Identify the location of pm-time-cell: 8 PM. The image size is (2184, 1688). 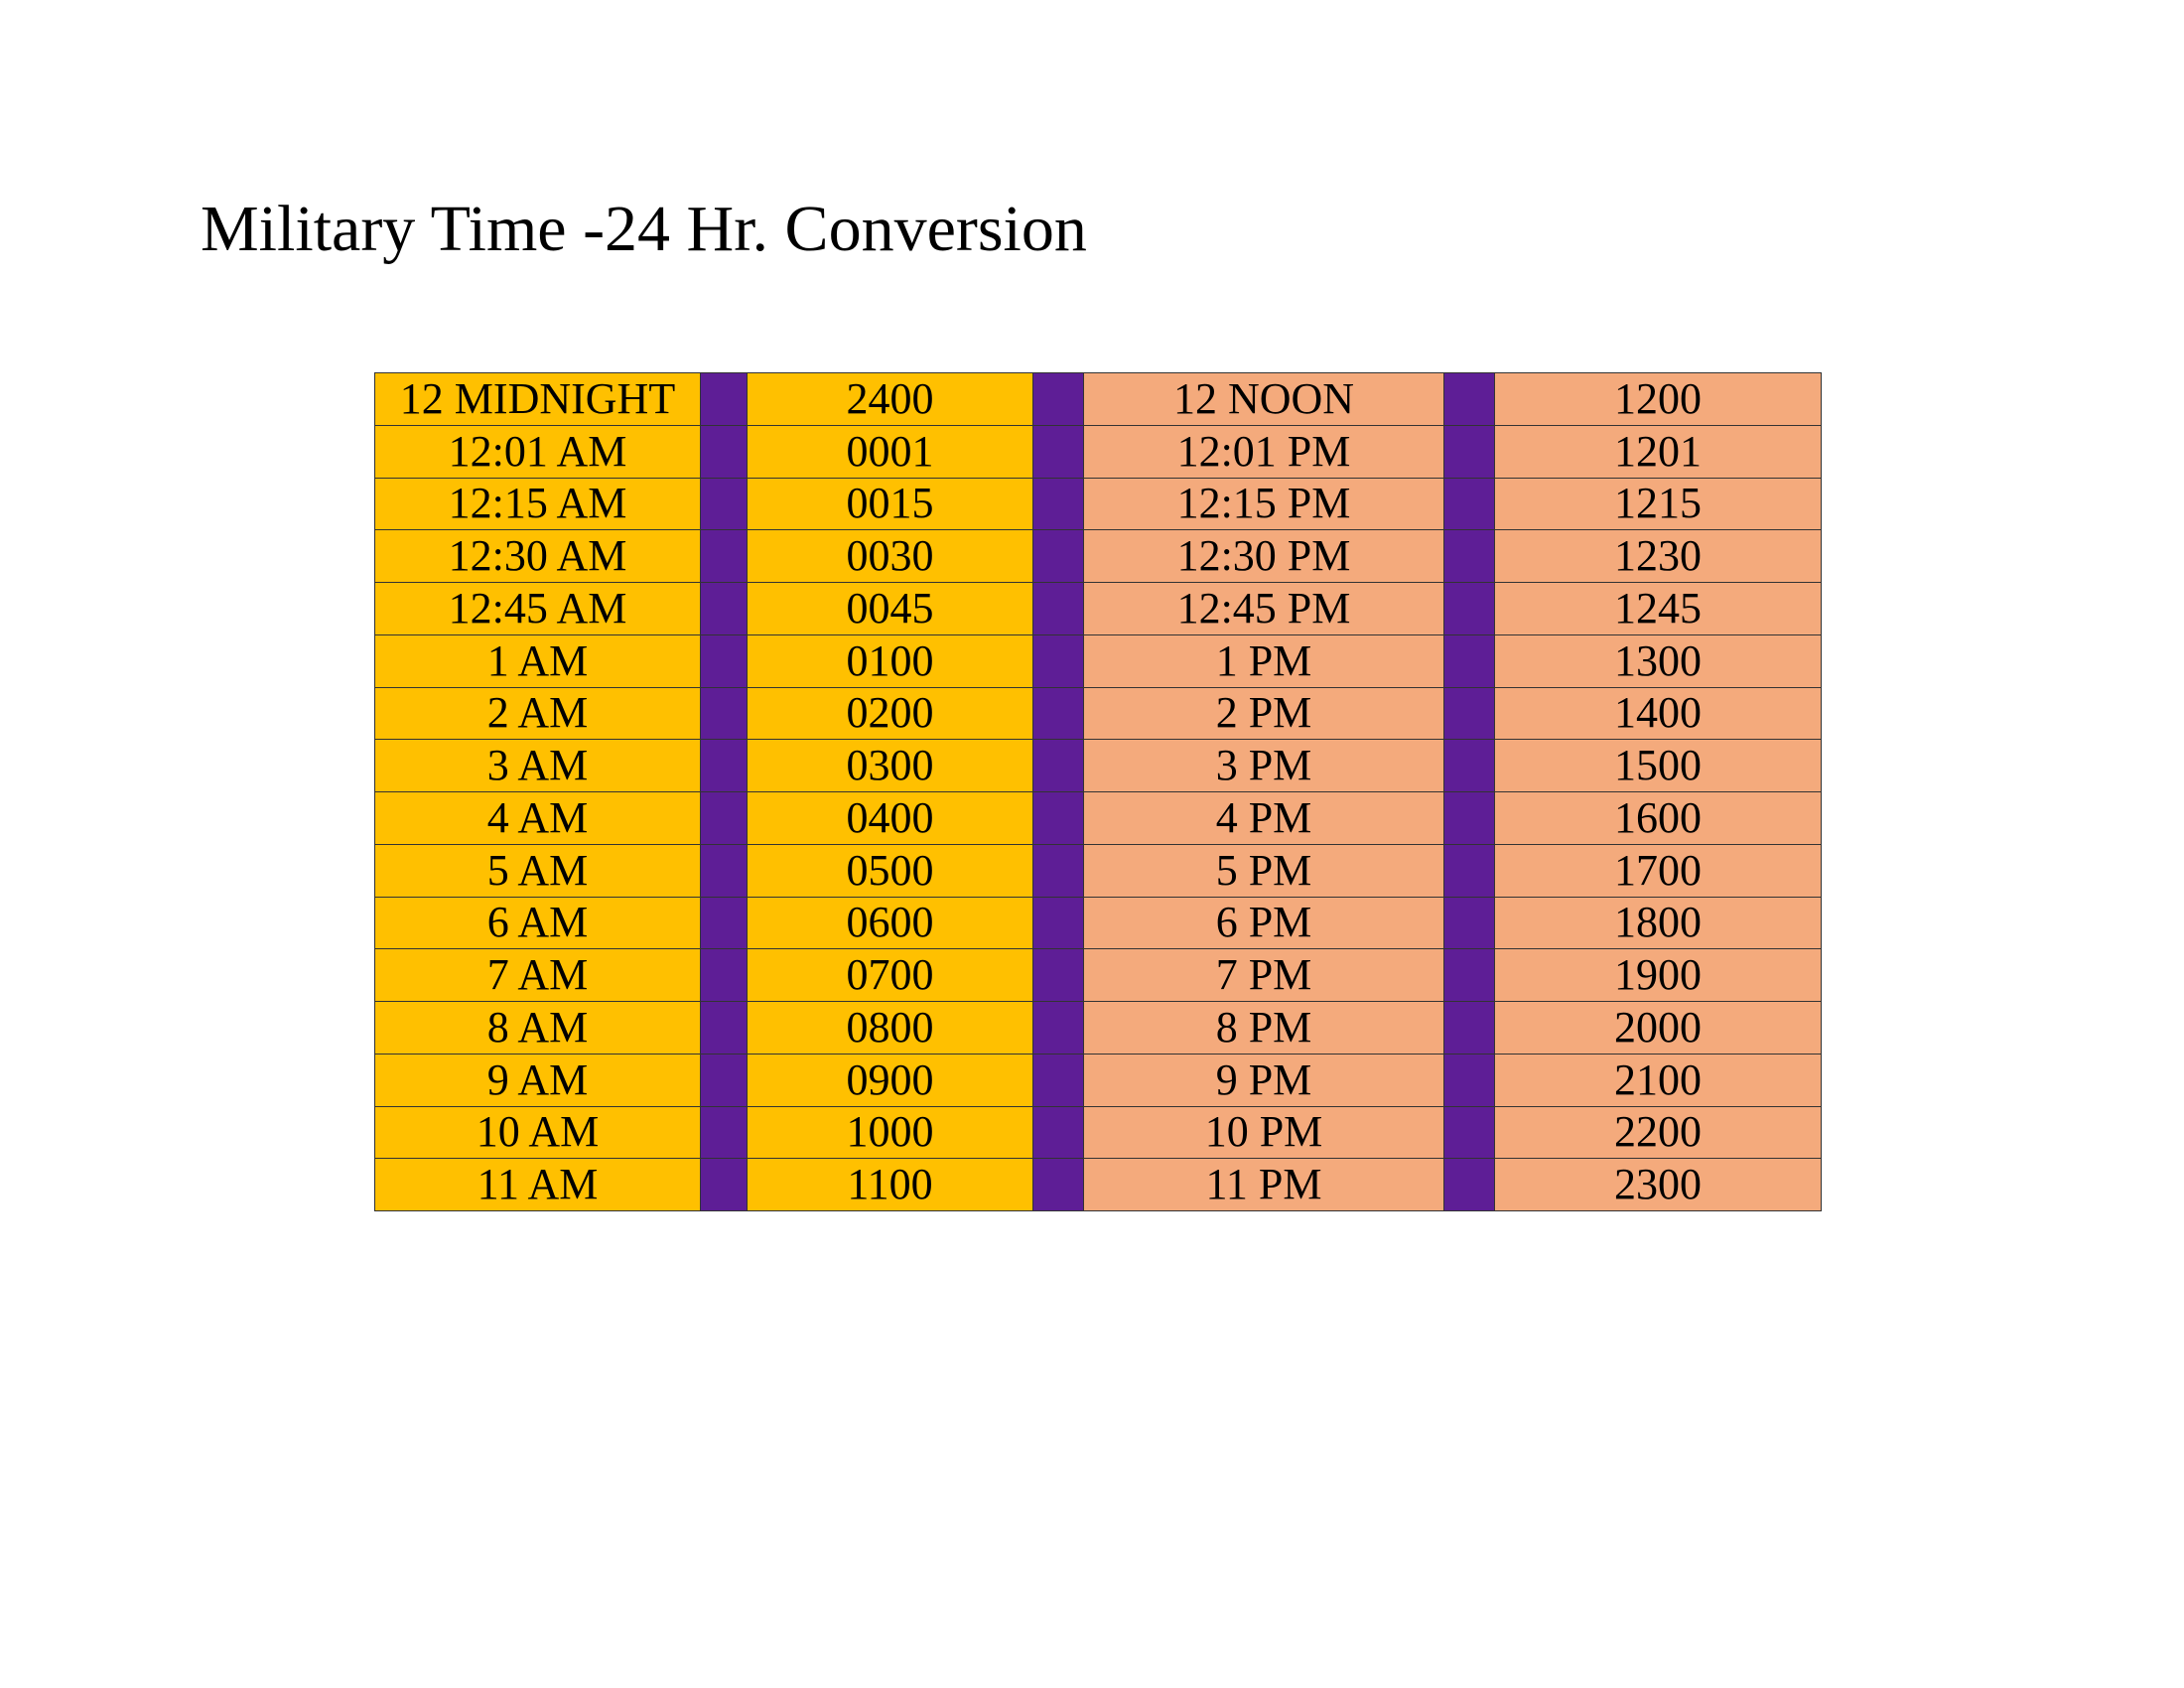
(1263, 1028).